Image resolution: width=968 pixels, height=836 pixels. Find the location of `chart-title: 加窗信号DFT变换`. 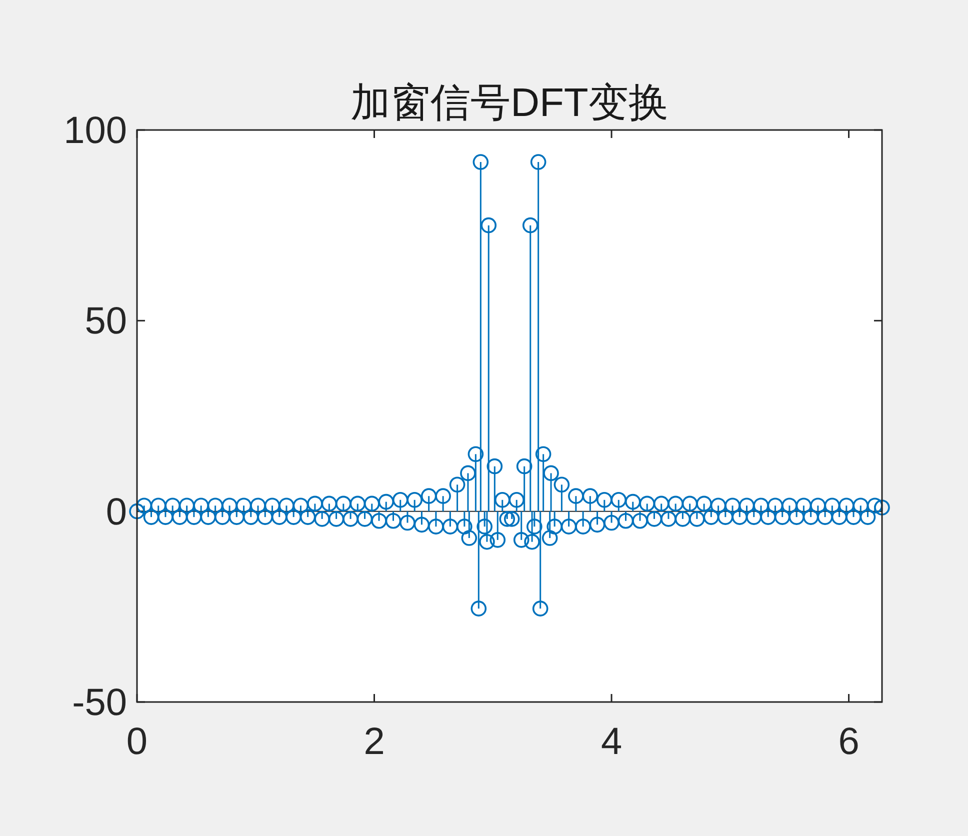

chart-title: 加窗信号DFT变换 is located at coordinates (509, 103).